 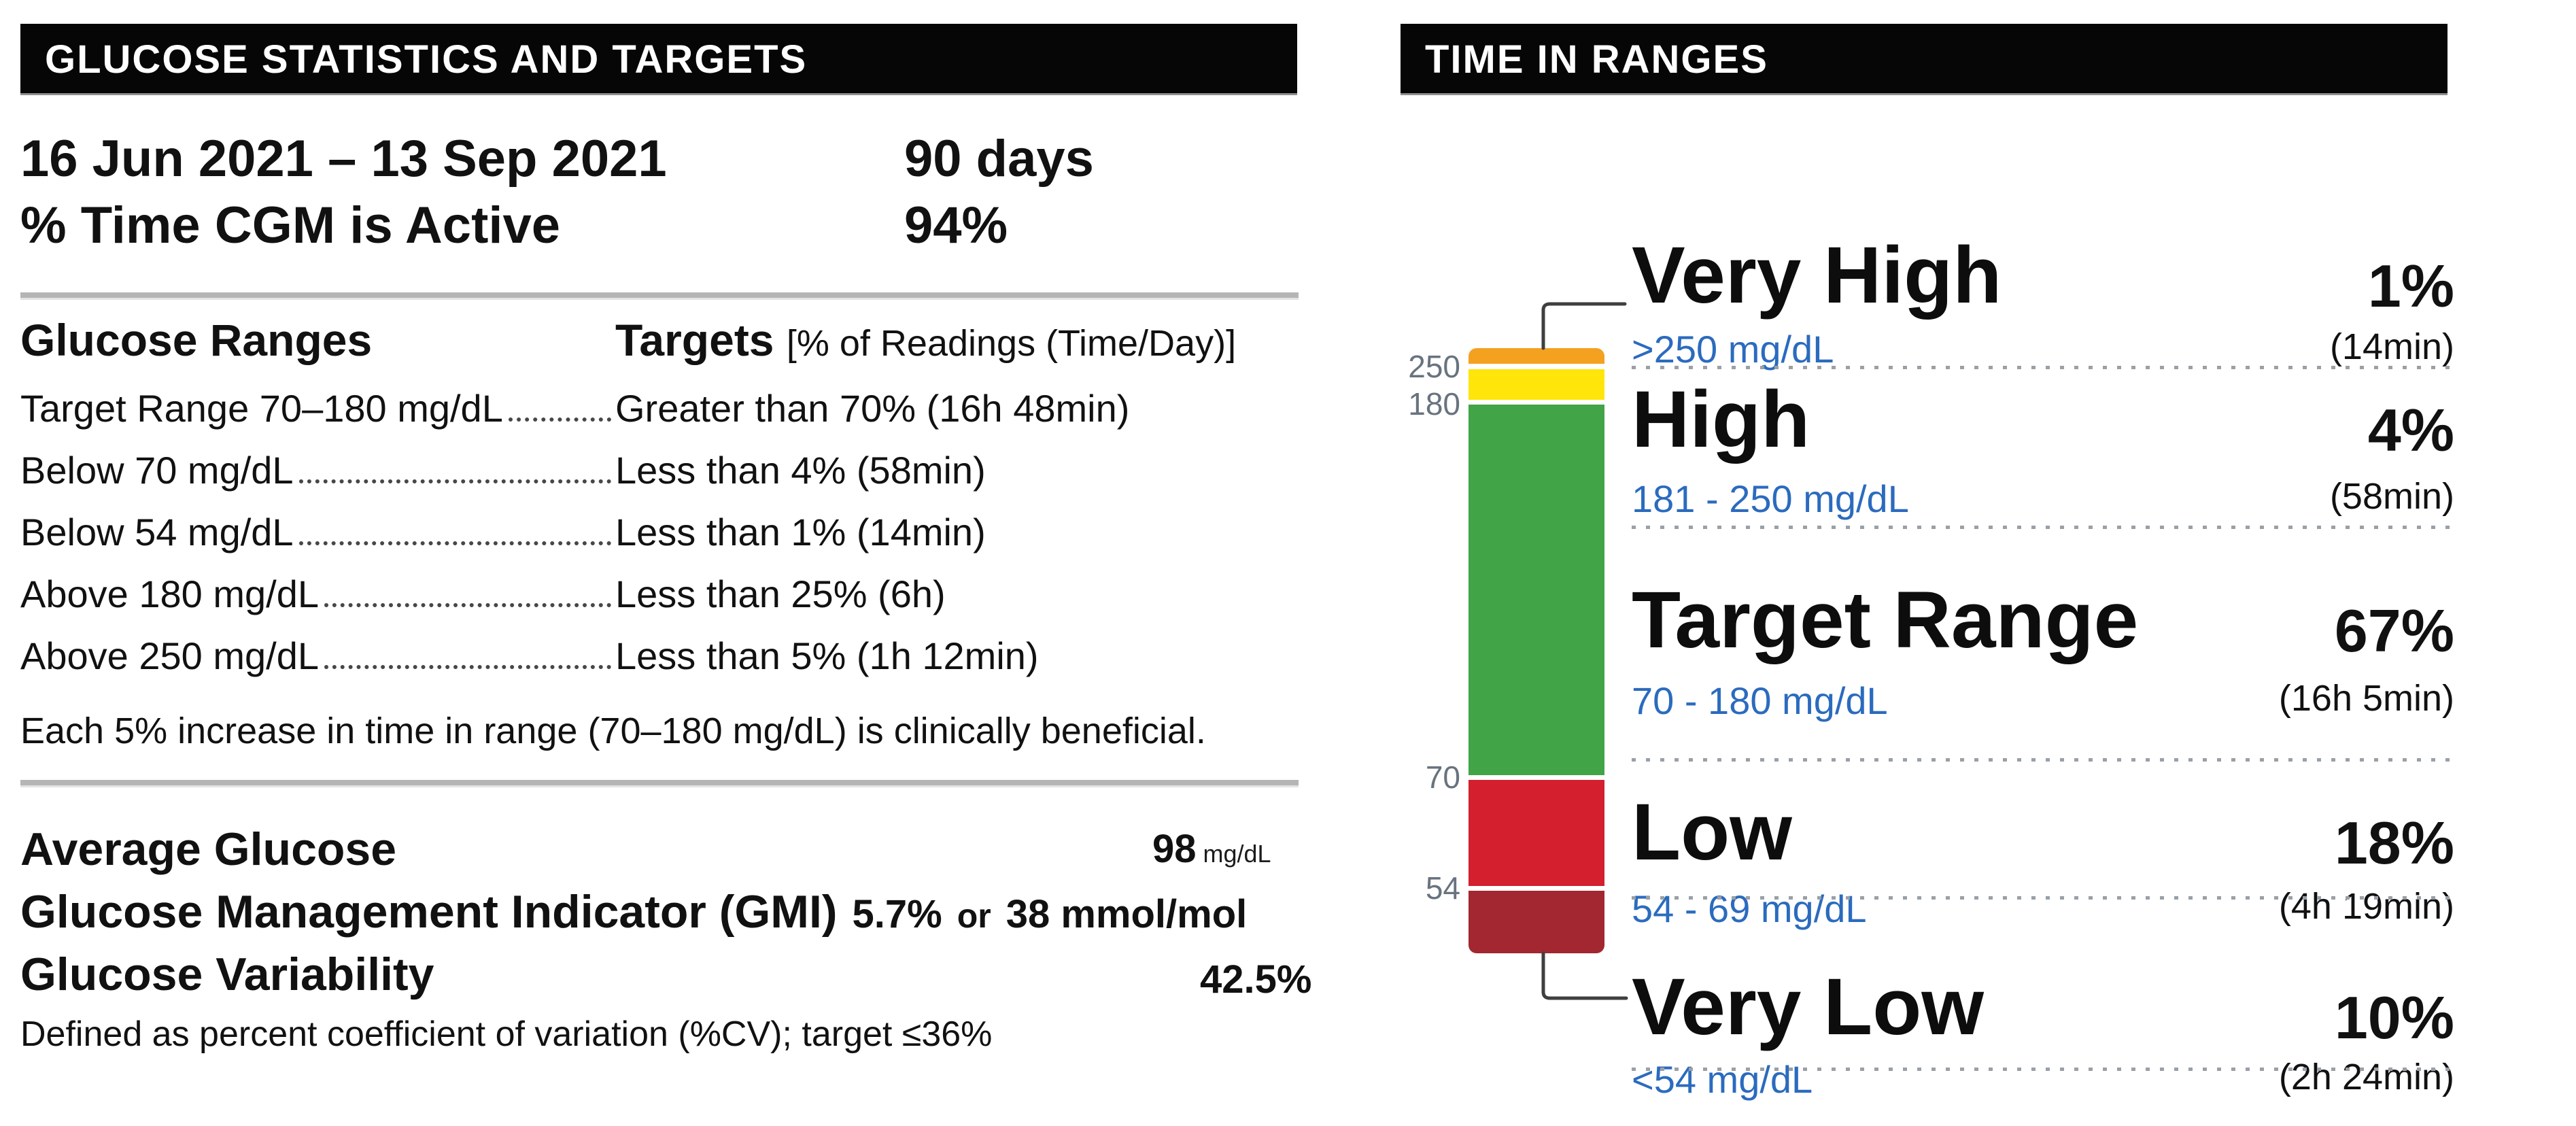 I want to click on tir-time: (58min), so click(x=2391, y=496).